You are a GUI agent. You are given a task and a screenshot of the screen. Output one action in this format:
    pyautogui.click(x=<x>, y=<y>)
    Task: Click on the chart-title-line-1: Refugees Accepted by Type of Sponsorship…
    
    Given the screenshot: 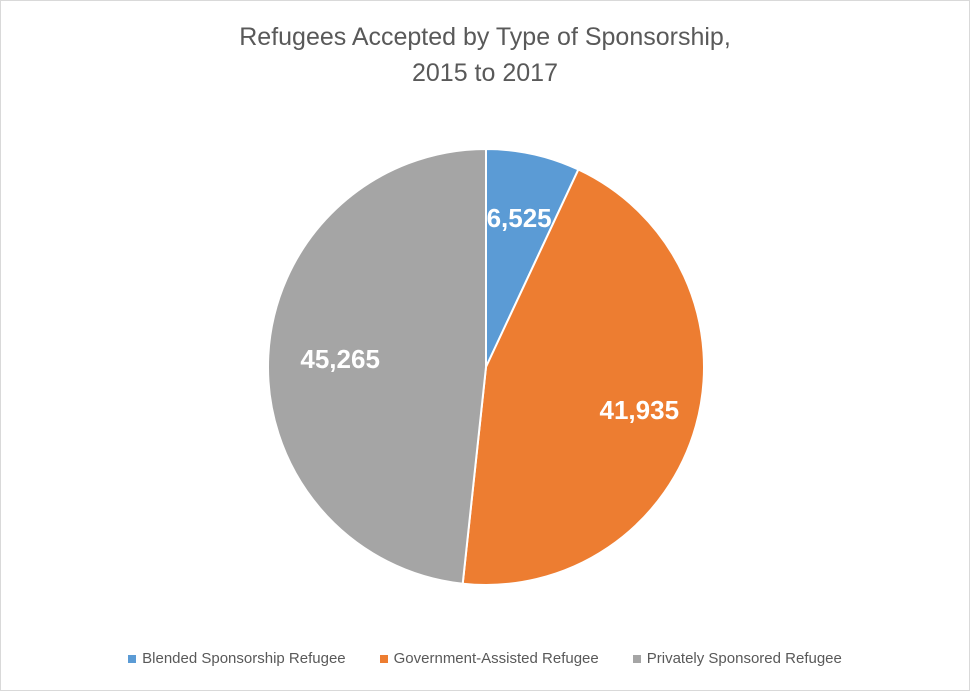 What is the action you would take?
    pyautogui.click(x=485, y=37)
    